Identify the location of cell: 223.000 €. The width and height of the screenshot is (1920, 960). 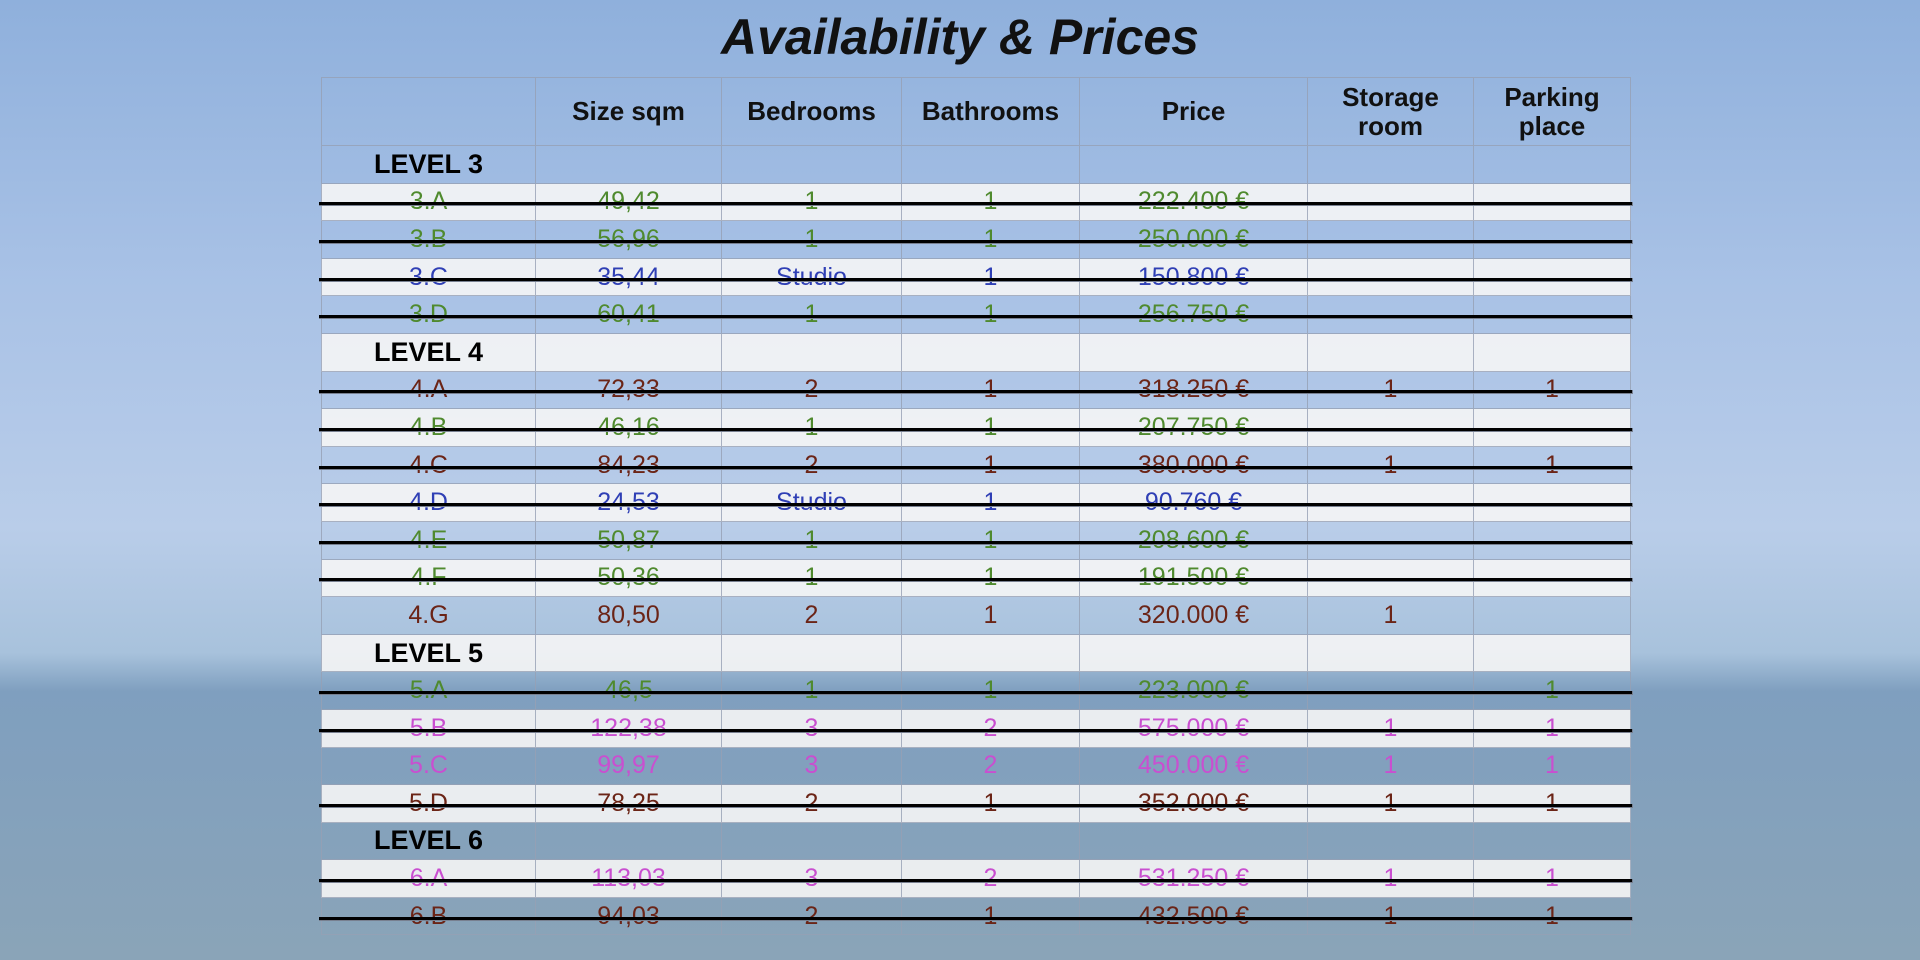
(1194, 691).